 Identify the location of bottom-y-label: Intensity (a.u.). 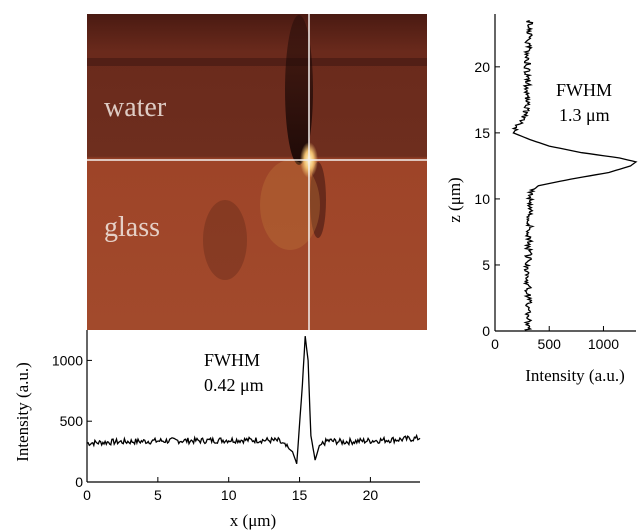
(22, 412).